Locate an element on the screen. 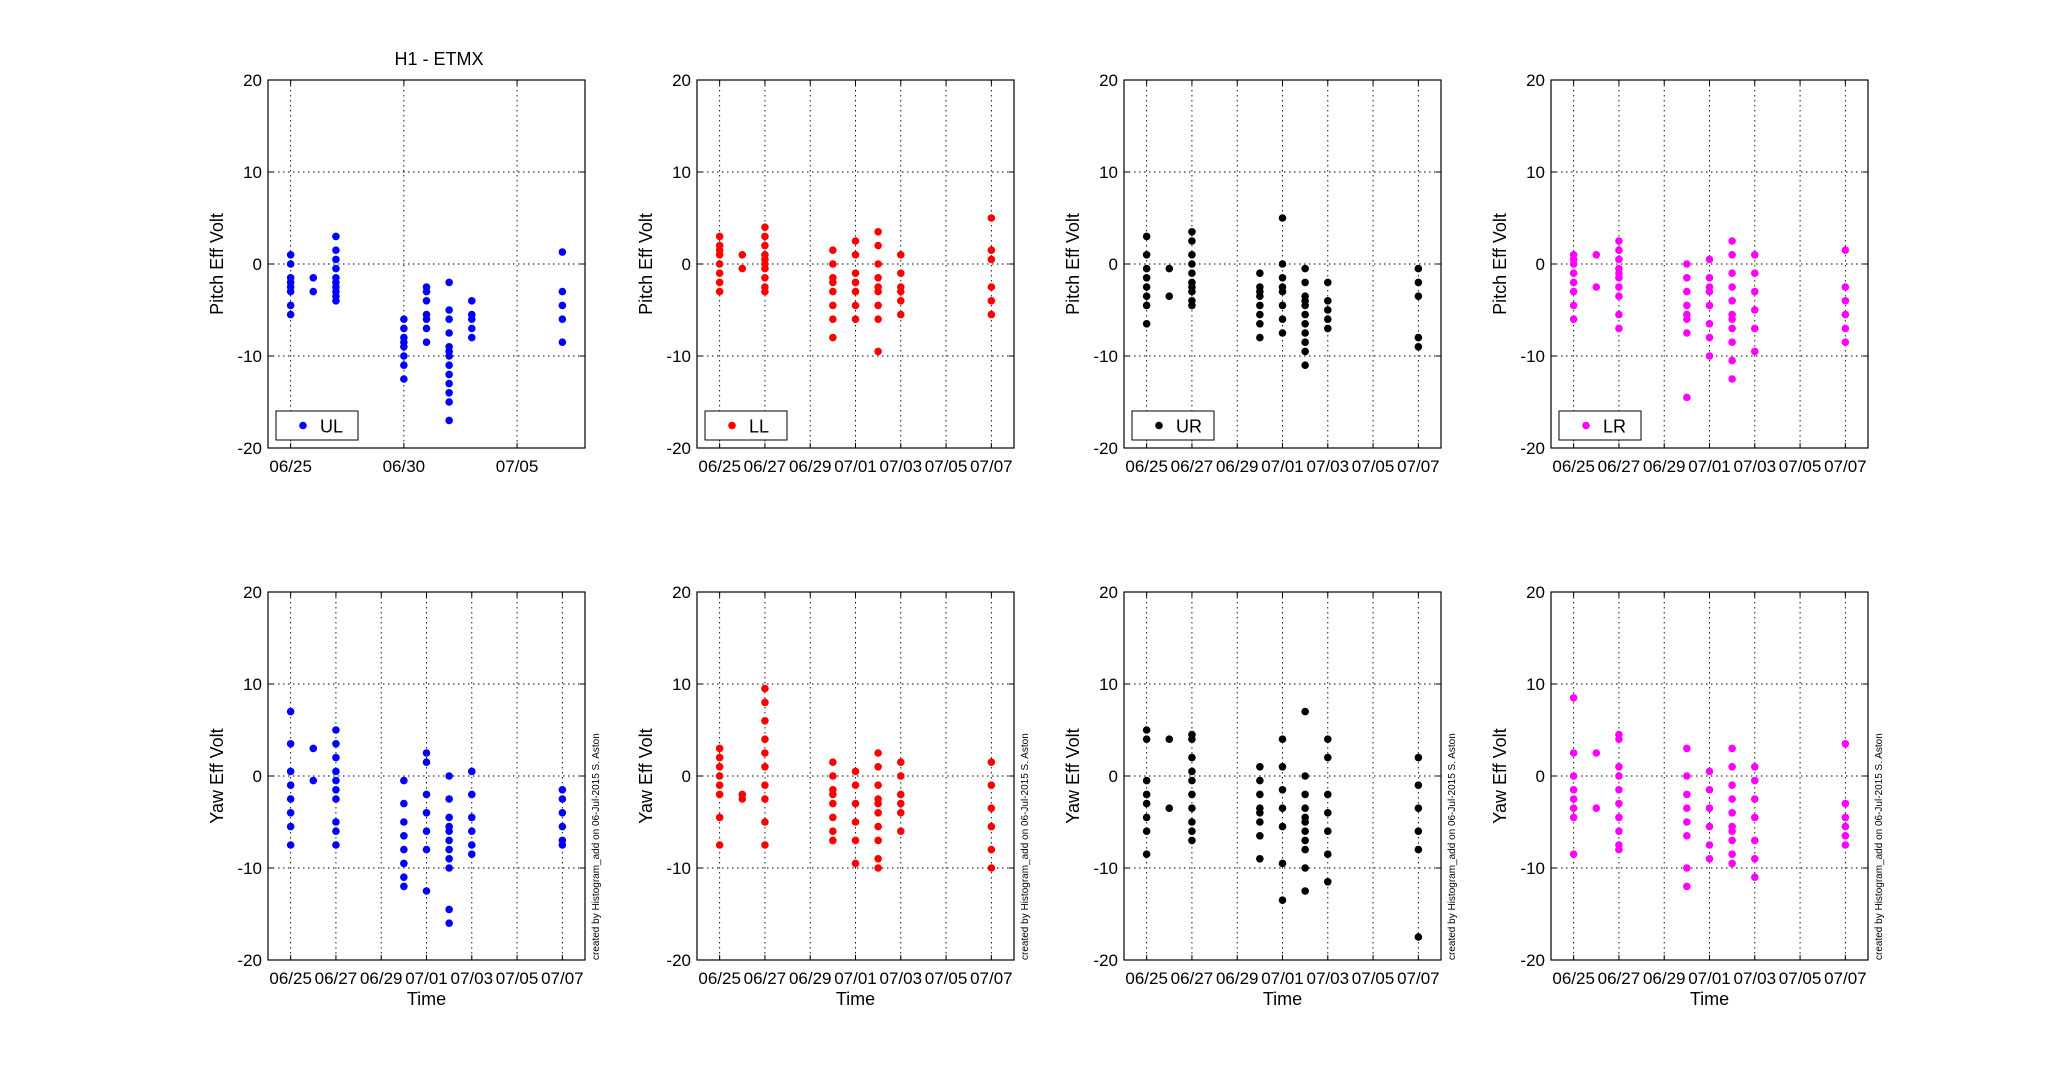 This screenshot has height=1068, width=2053. series-ll is located at coordinates (855, 285).